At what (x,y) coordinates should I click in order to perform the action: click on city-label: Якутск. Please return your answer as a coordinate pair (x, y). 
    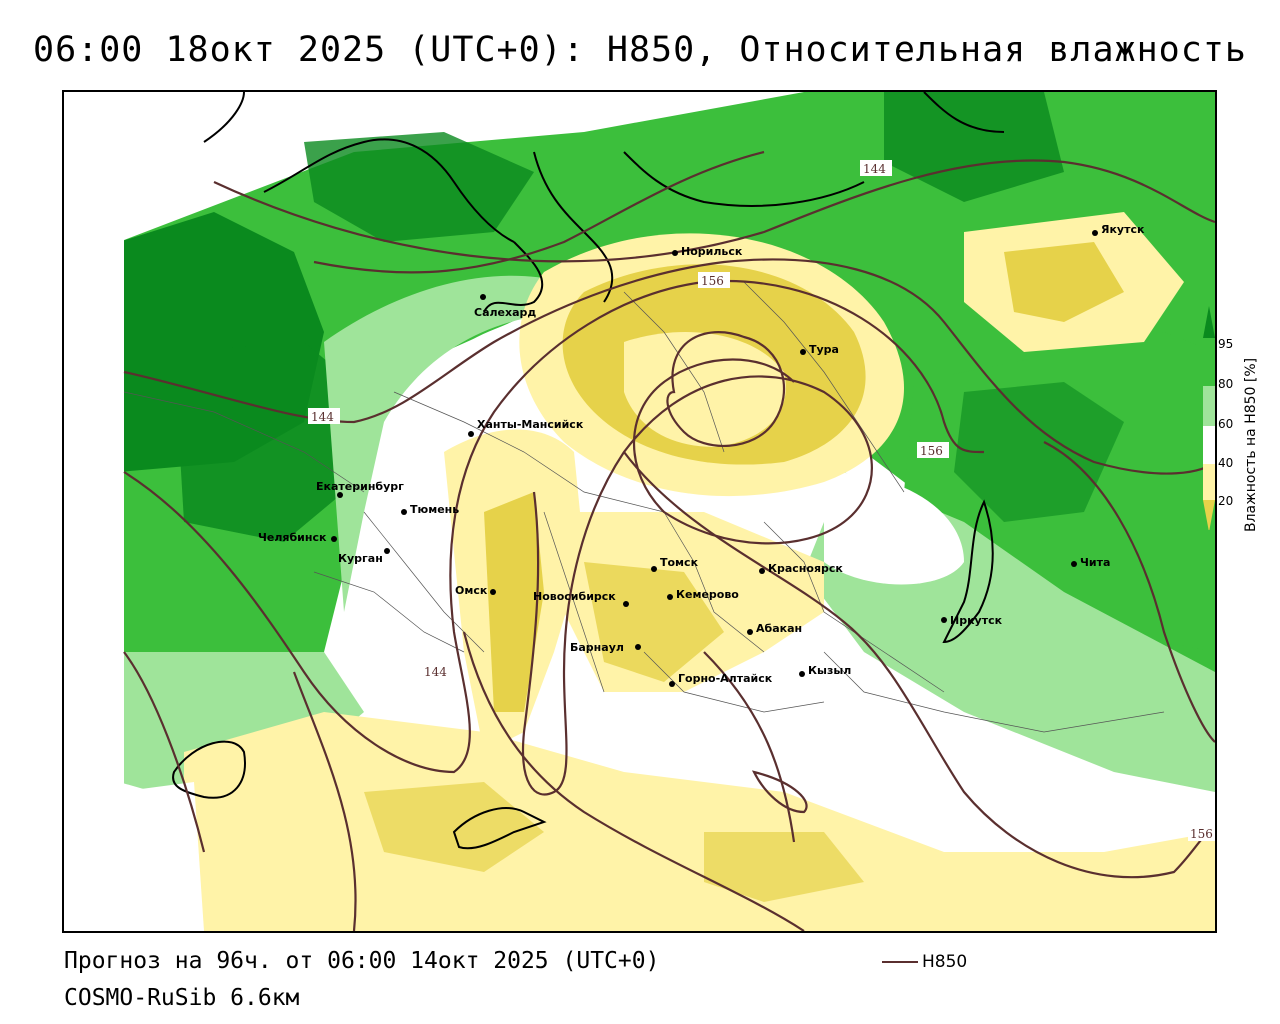
    Looking at the image, I should click on (1123, 229).